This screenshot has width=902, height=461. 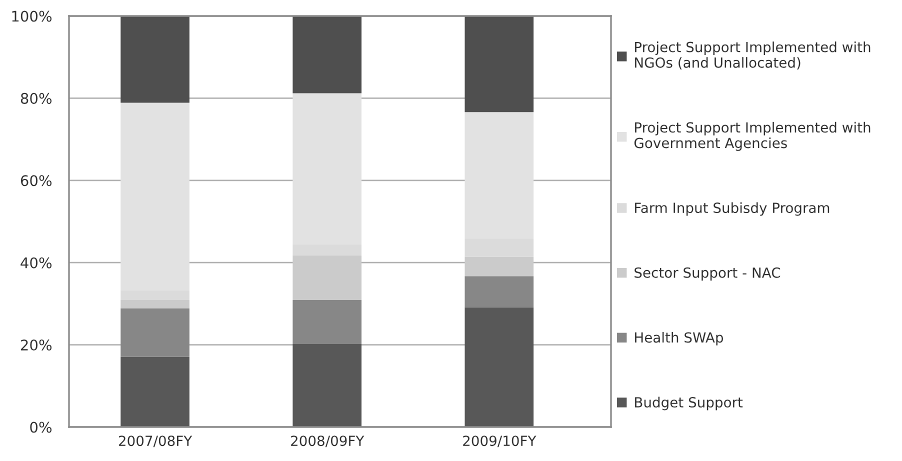 What do you see at coordinates (707, 274) in the screenshot?
I see `legend-label: Sector Support - NAC` at bounding box center [707, 274].